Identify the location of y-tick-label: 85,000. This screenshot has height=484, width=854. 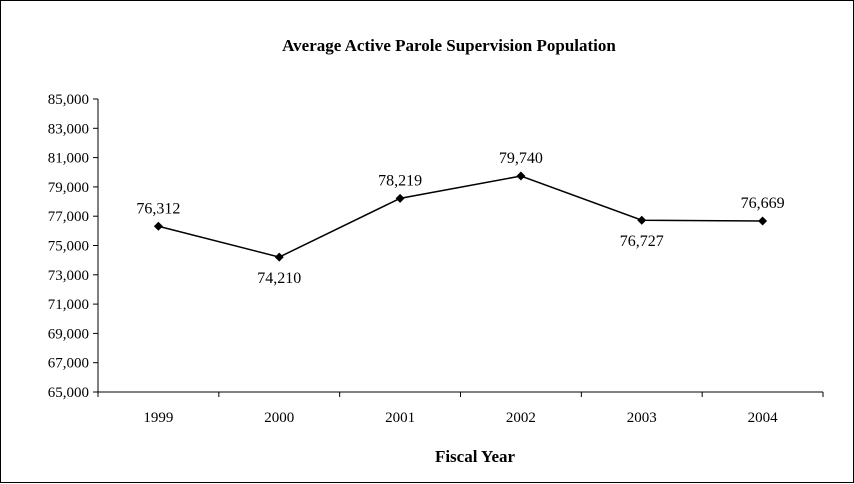
(68, 100).